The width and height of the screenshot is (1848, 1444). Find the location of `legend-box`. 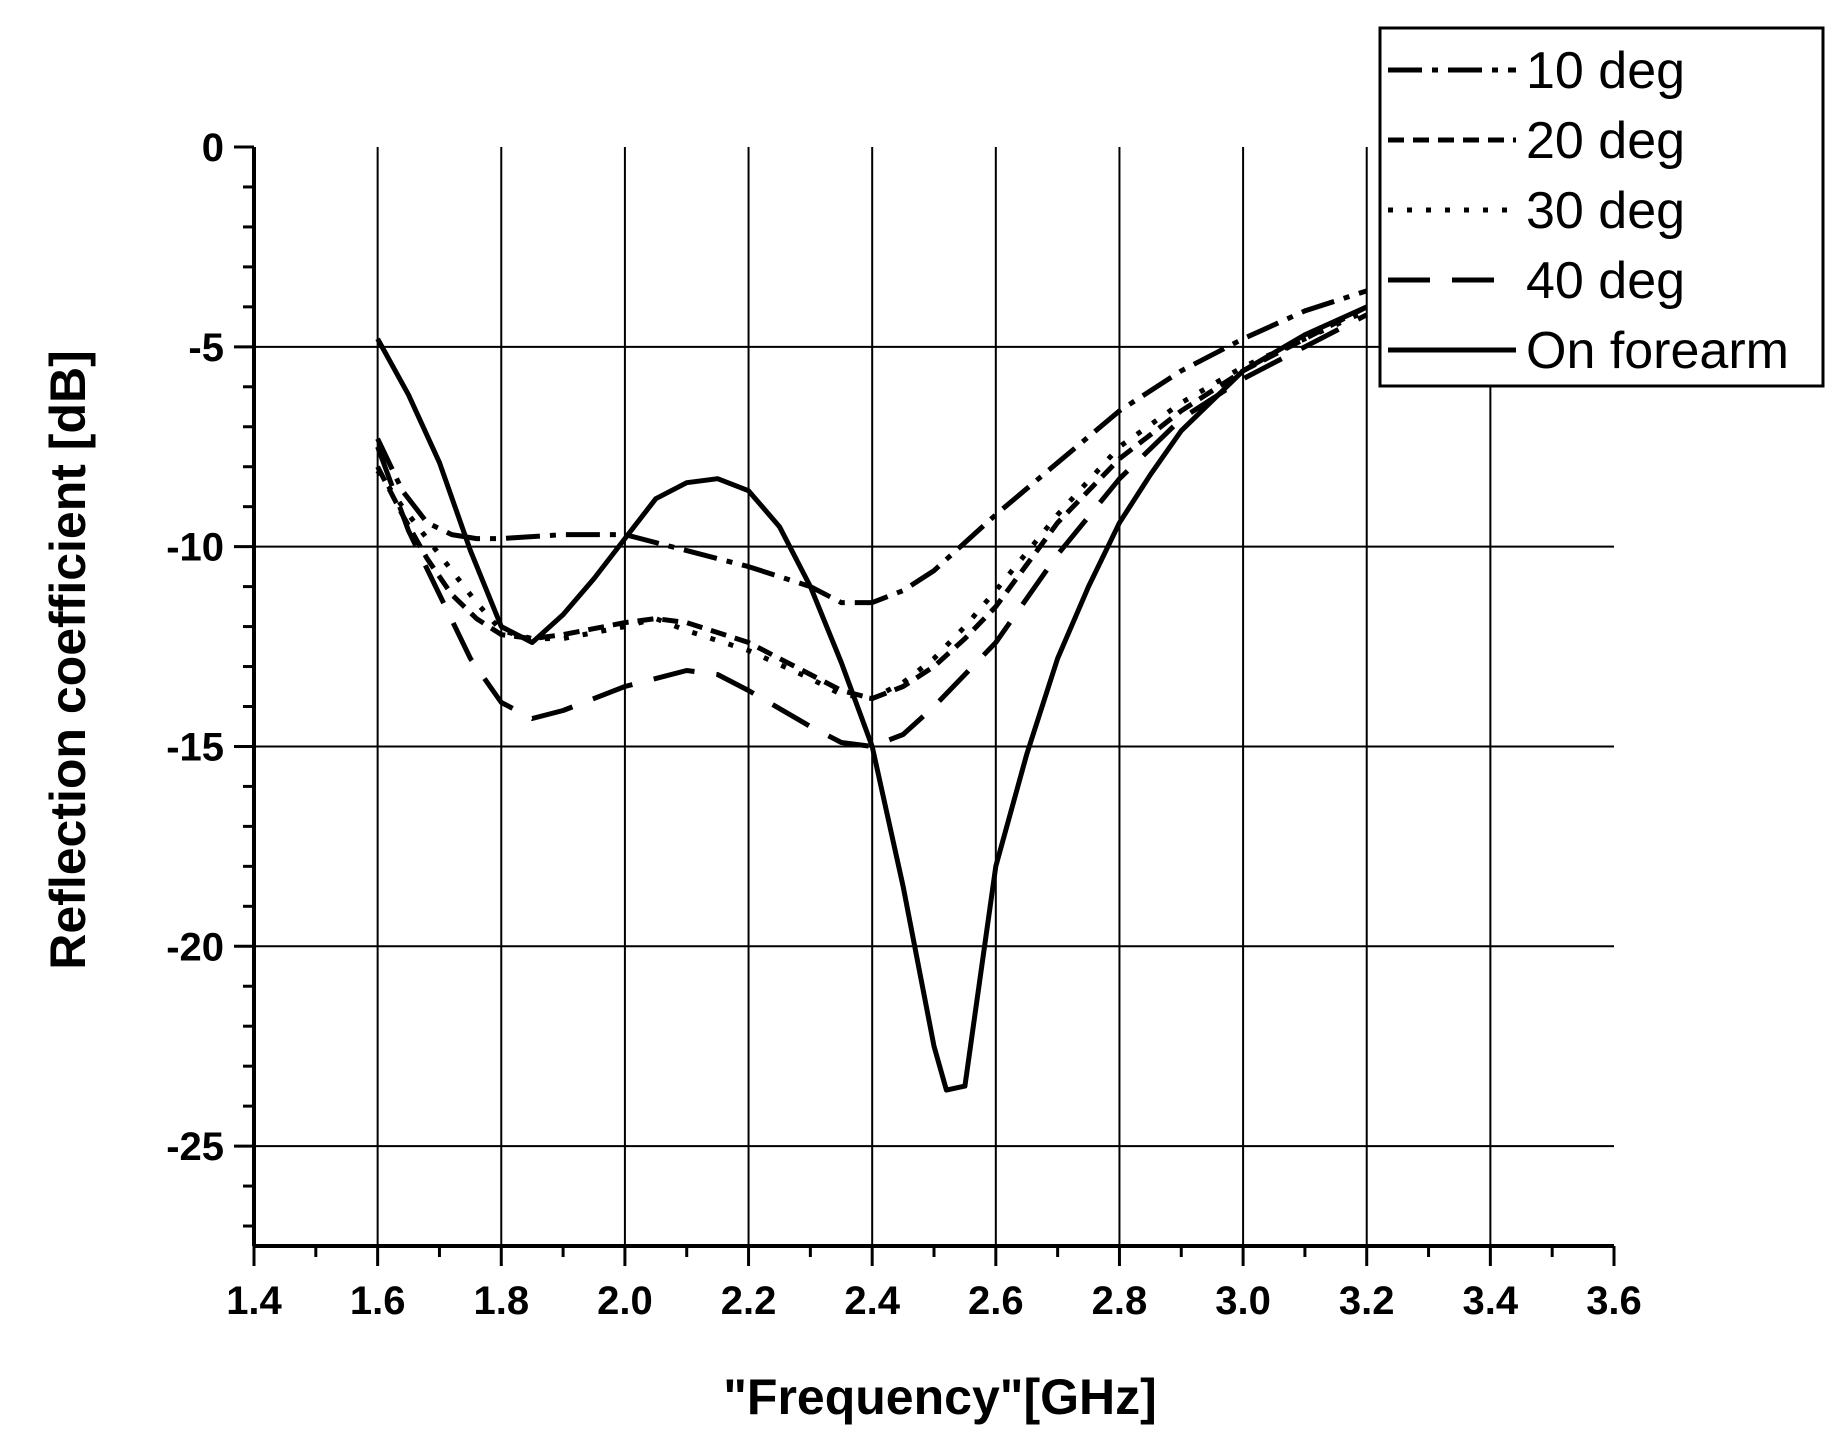

legend-box is located at coordinates (1601, 207).